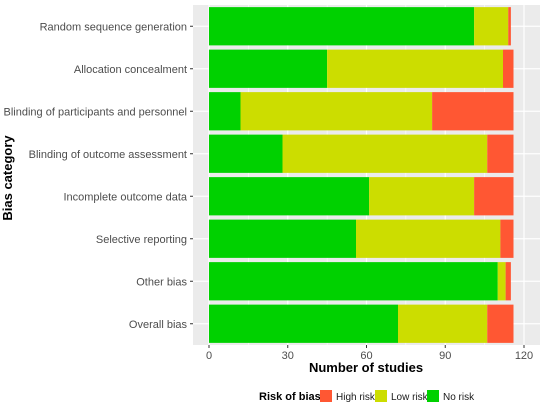 This screenshot has width=550, height=407. Describe the element at coordinates (445, 356) in the screenshot. I see `x-tick-label: 90` at that location.